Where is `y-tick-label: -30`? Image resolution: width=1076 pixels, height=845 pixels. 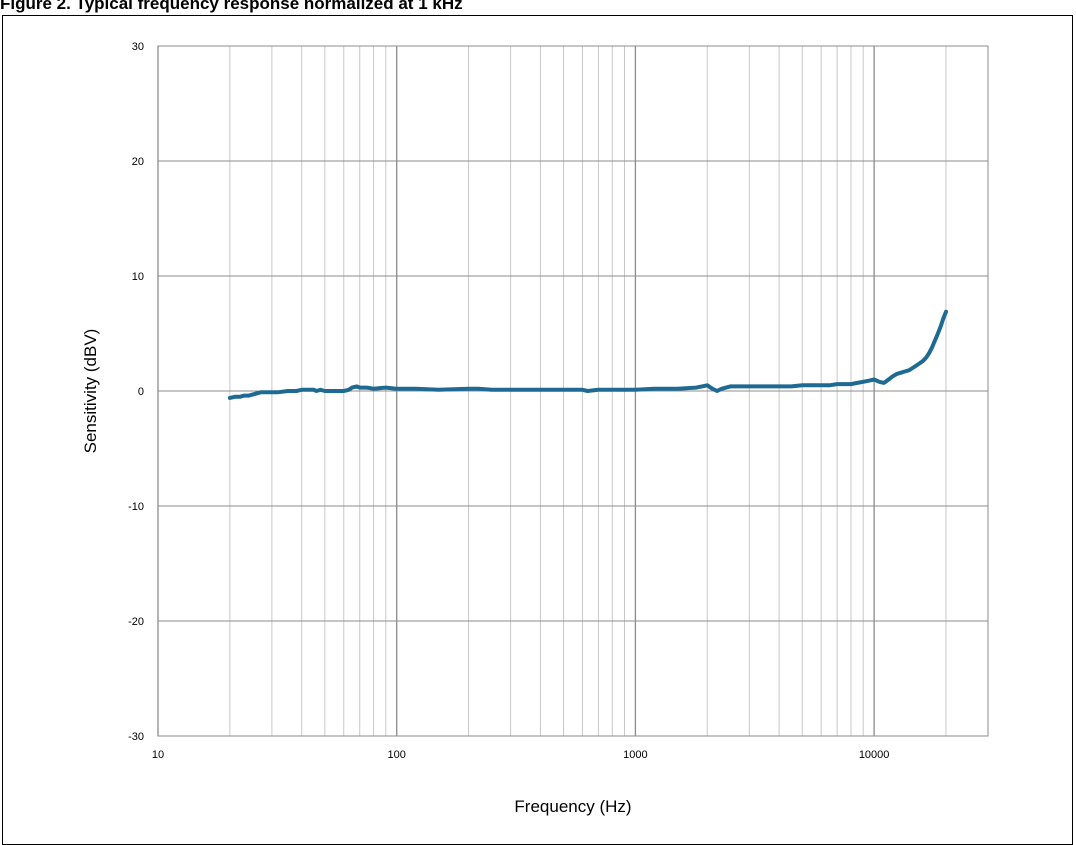 y-tick-label: -30 is located at coordinates (136, 737).